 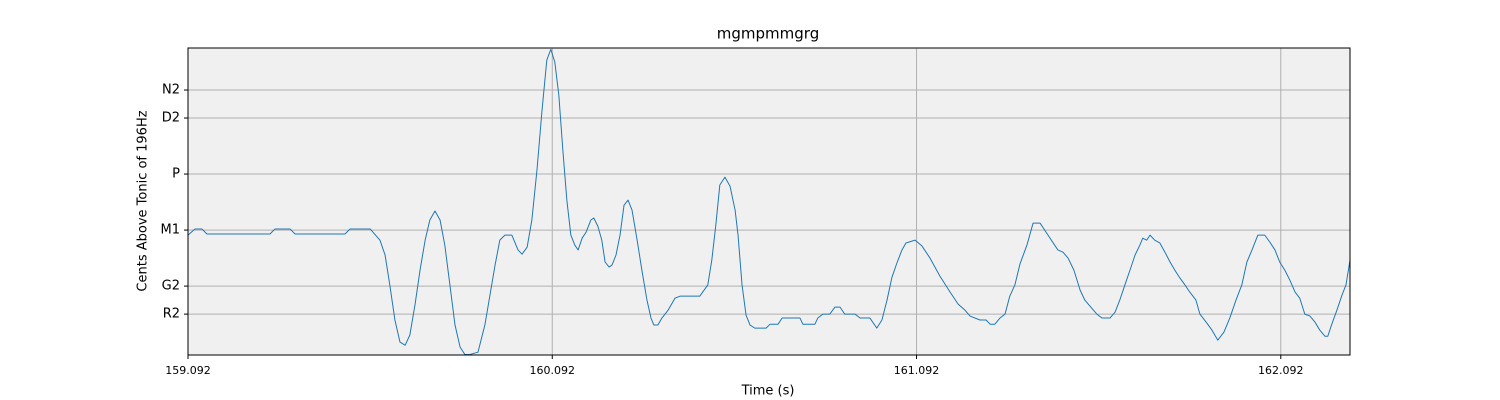 What do you see at coordinates (171, 118) in the screenshot?
I see `y-tick-label: D2` at bounding box center [171, 118].